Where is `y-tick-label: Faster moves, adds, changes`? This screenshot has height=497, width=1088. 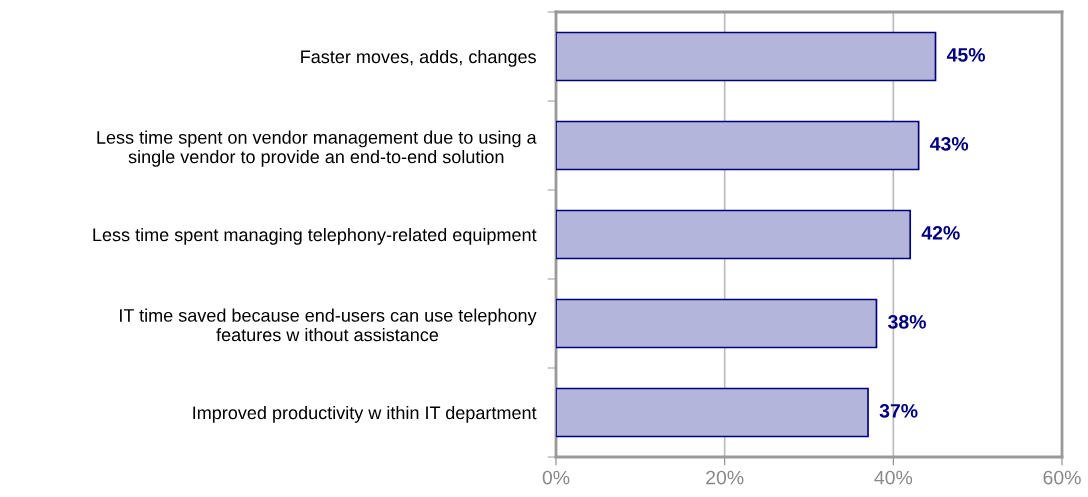
y-tick-label: Faster moves, adds, changes is located at coordinates (418, 58).